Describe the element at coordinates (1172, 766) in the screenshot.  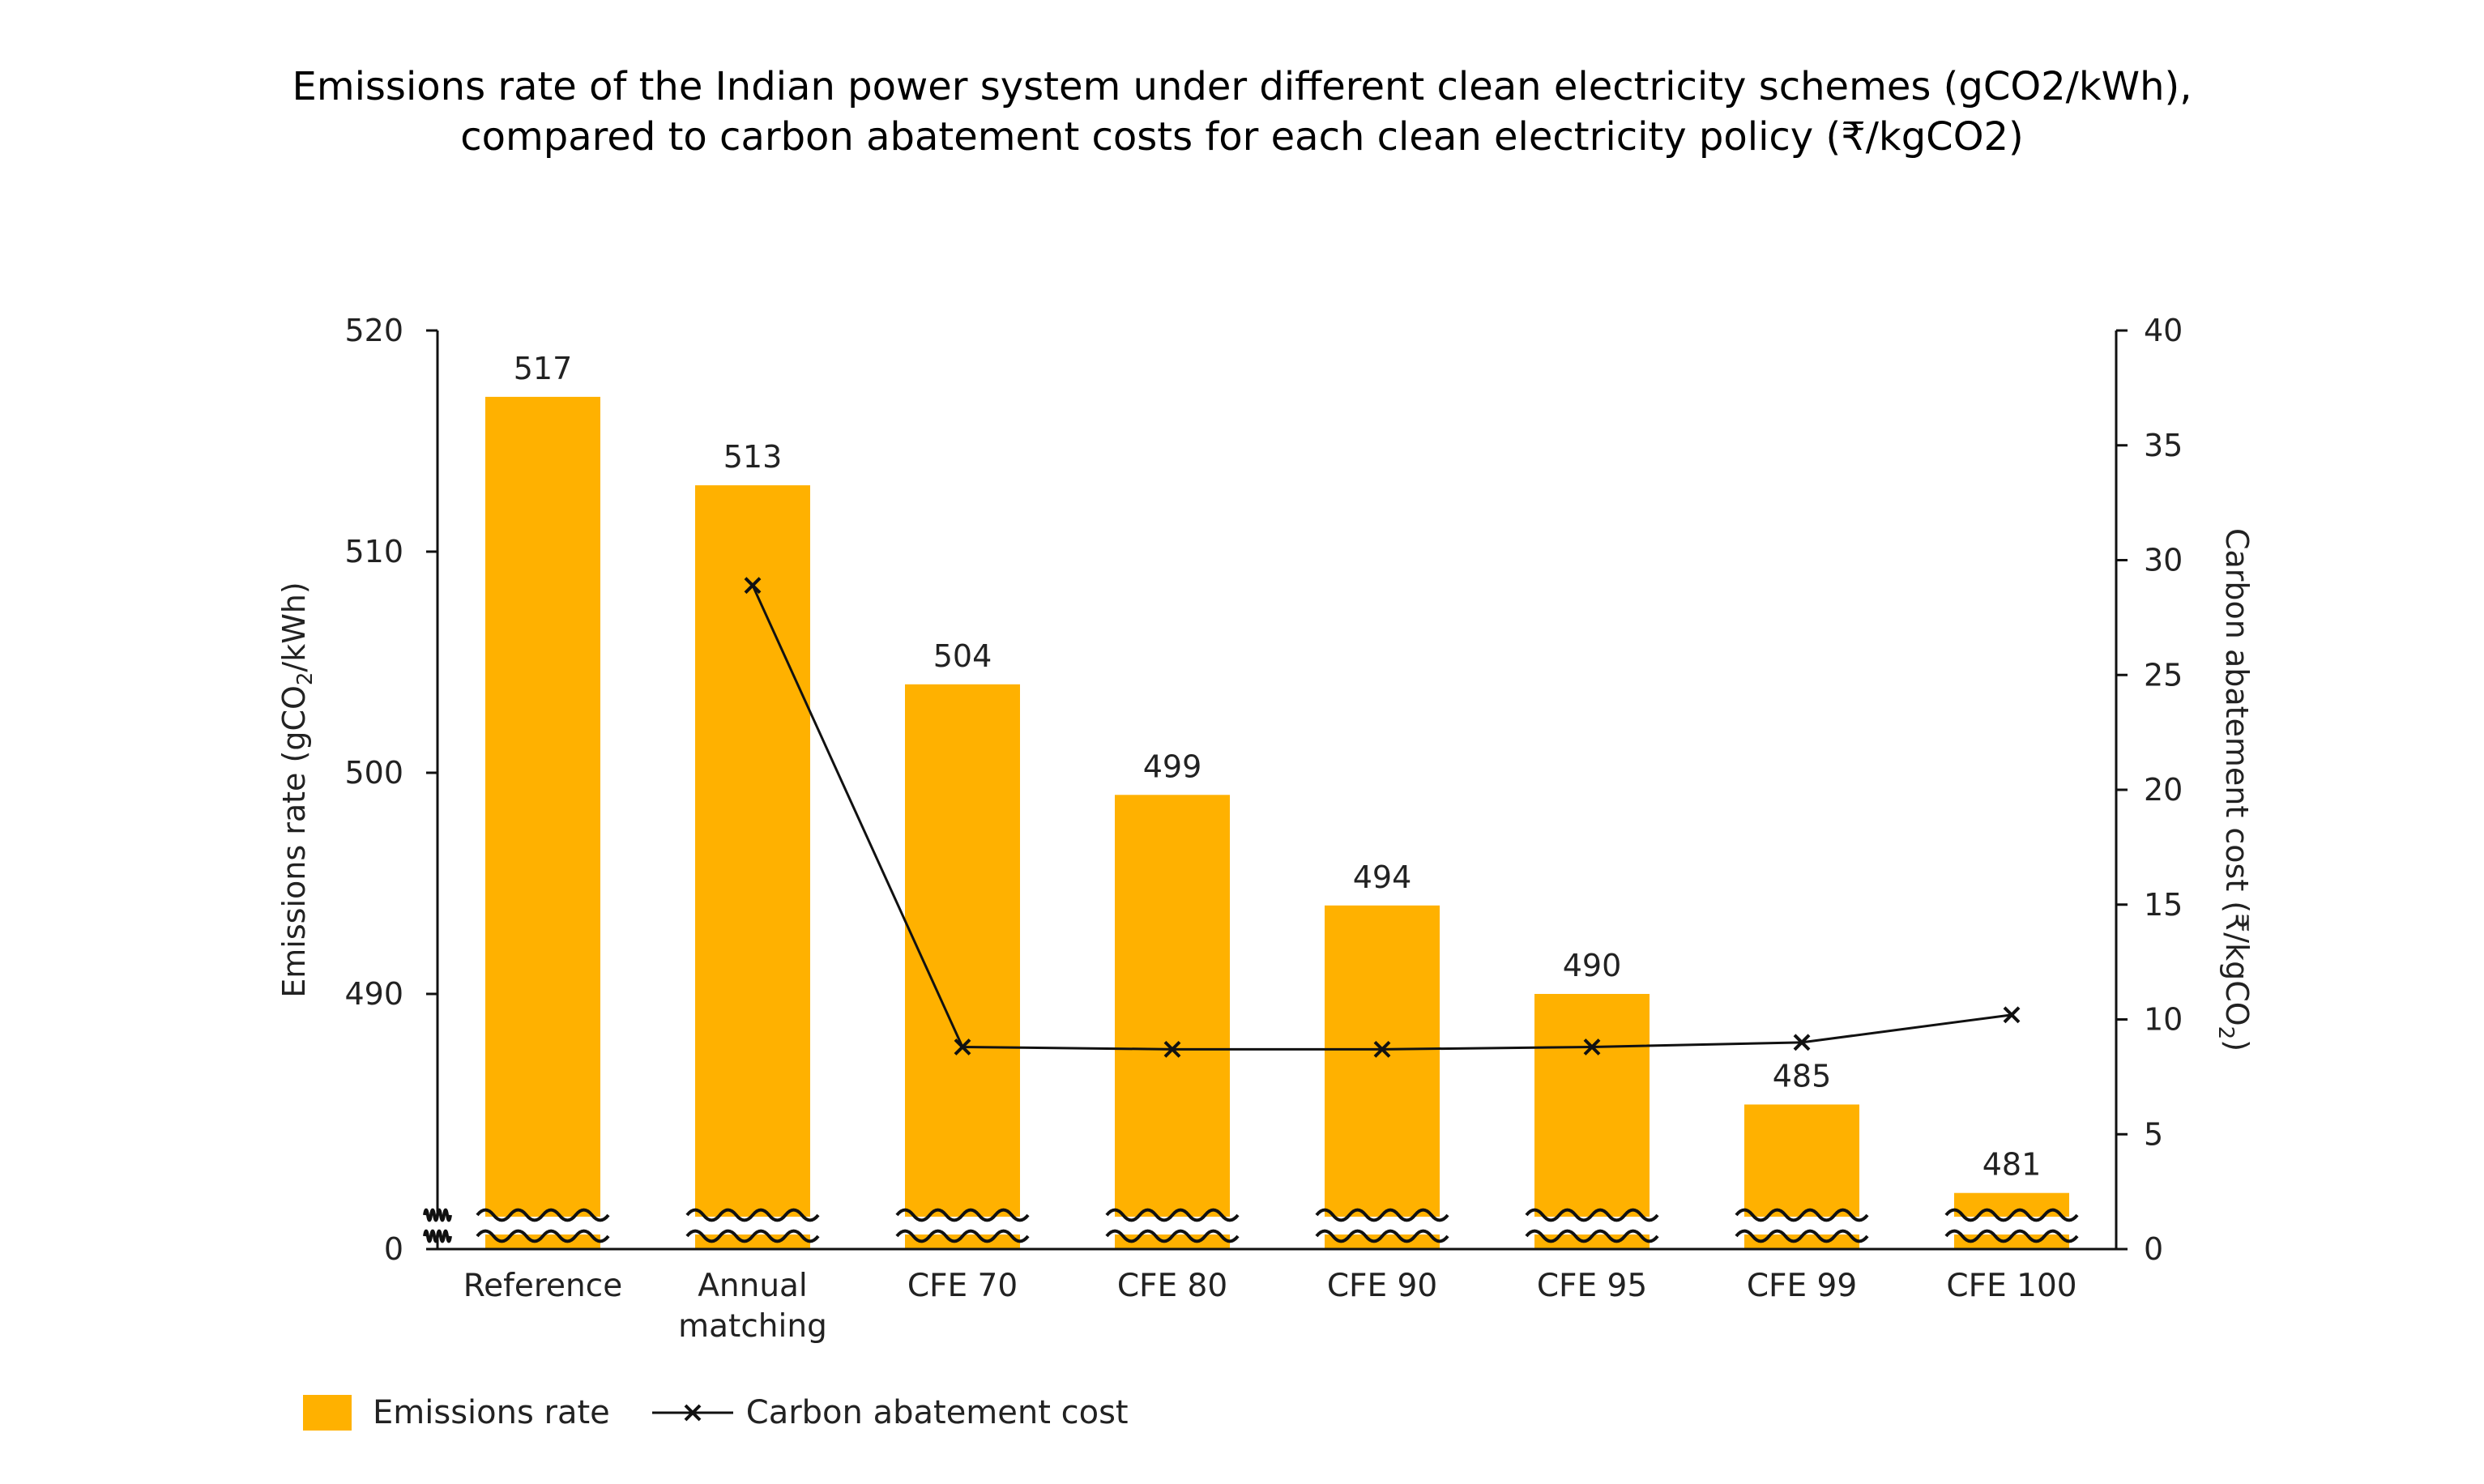
I see `bar-value-label-4: 499` at that location.